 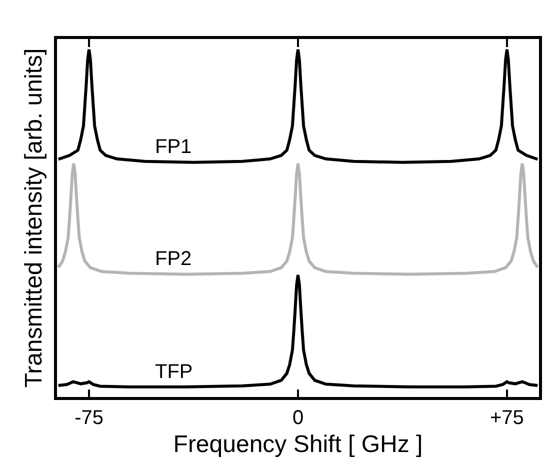 What do you see at coordinates (89, 417) in the screenshot?
I see `x-tick-label: -75` at bounding box center [89, 417].